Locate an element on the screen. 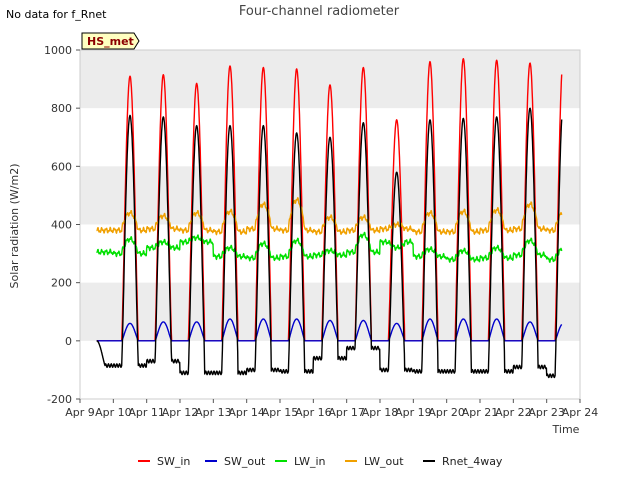  series-line-lw-in is located at coordinates (329, 247).